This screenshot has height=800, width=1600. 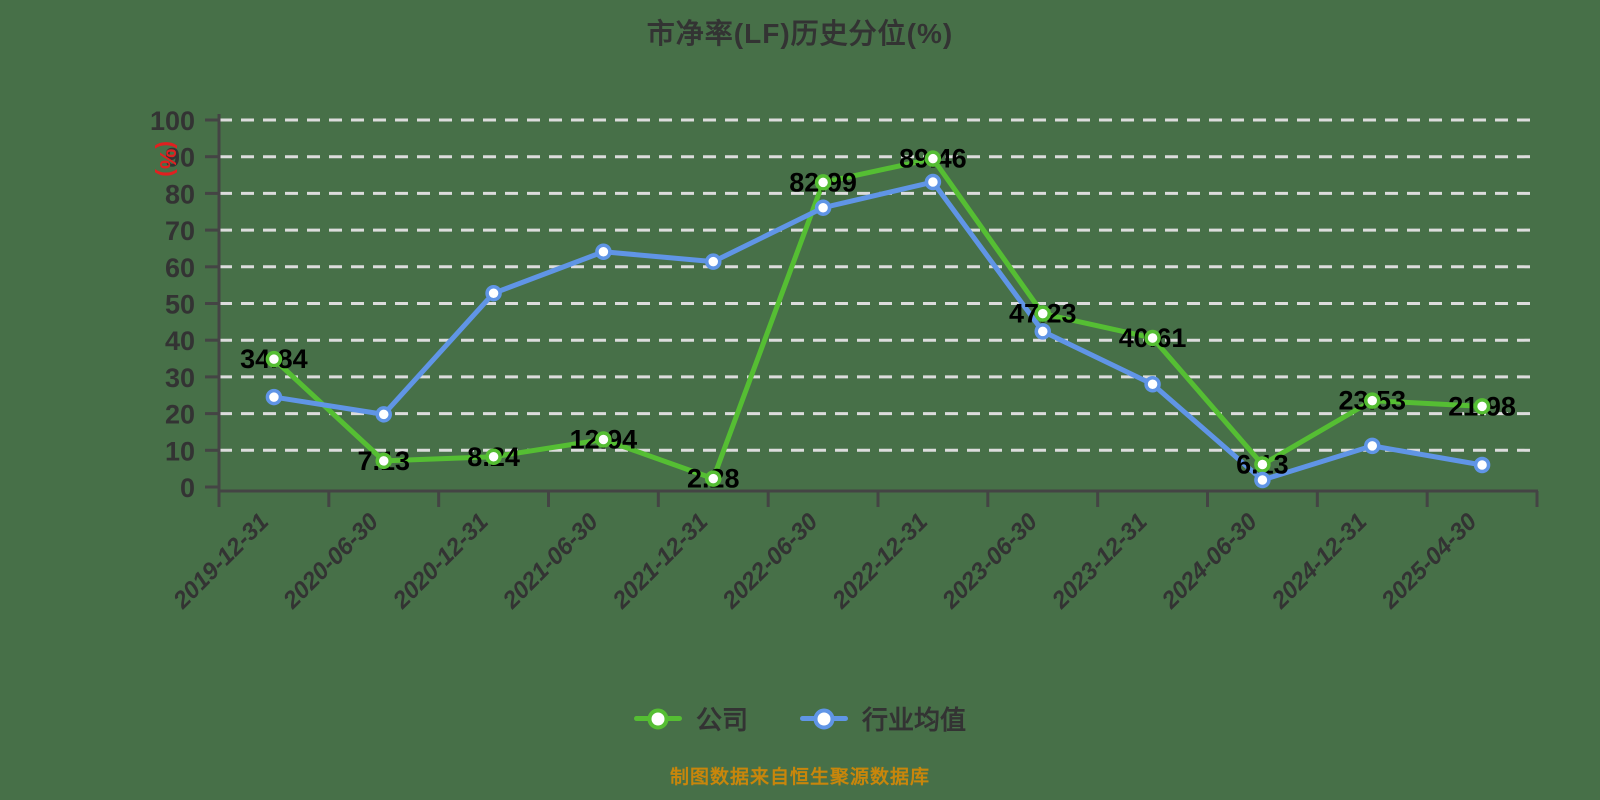 I want to click on y-tick-label: 40, so click(x=180, y=341).